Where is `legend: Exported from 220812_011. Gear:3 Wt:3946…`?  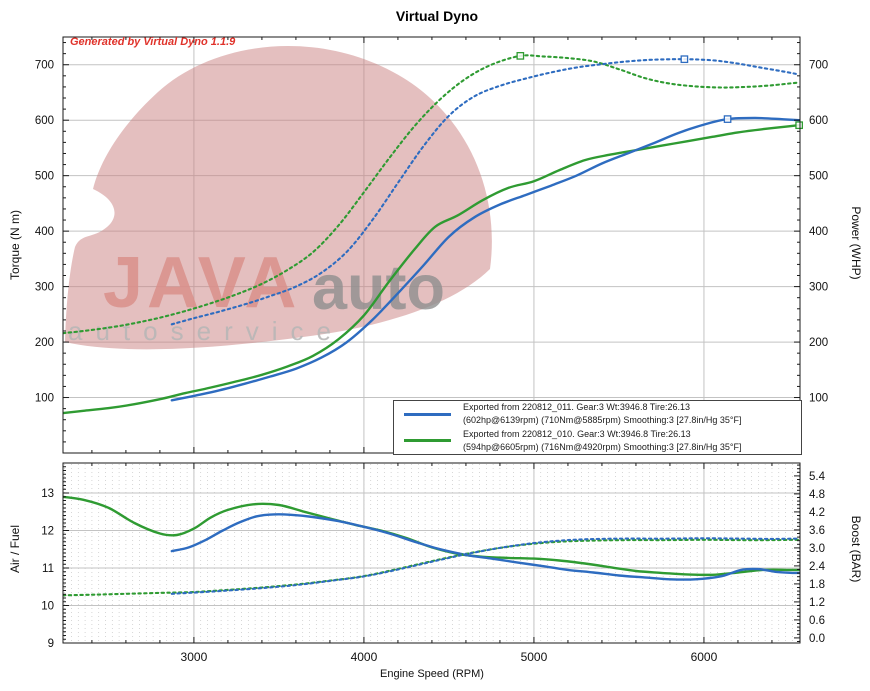
legend: Exported from 220812_011. Gear:3 Wt:3946… is located at coordinates (597, 427).